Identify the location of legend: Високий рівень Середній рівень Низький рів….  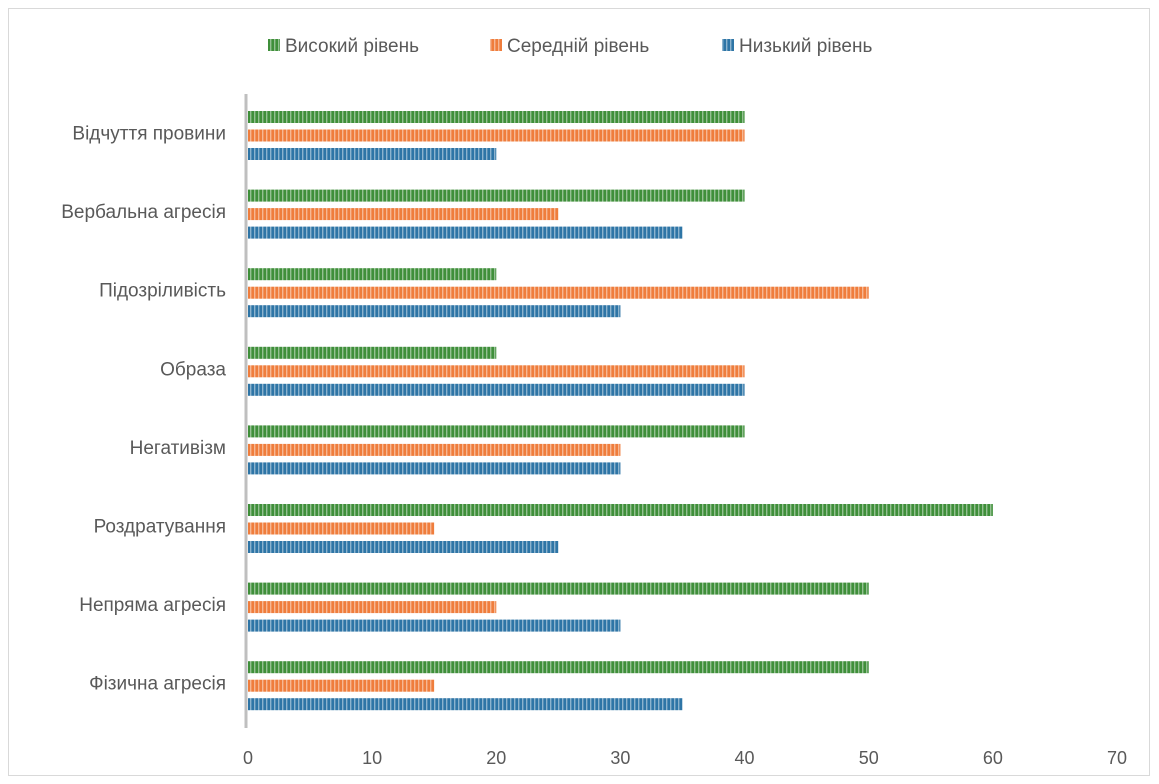
(570, 46).